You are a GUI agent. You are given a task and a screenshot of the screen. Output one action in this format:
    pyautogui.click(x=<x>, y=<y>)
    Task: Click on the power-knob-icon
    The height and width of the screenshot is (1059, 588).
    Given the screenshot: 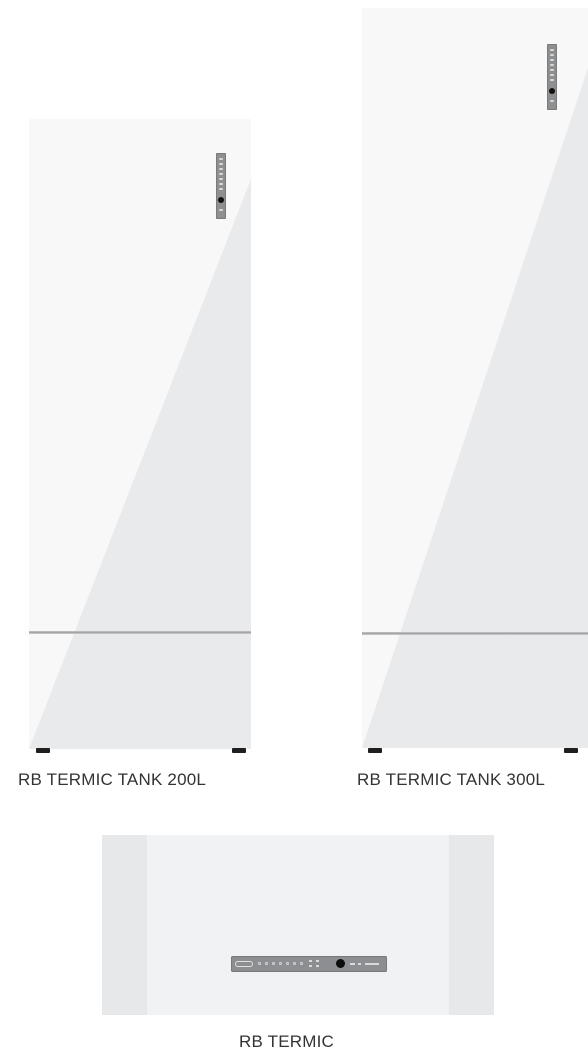 What is the action you would take?
    pyautogui.click(x=340, y=963)
    